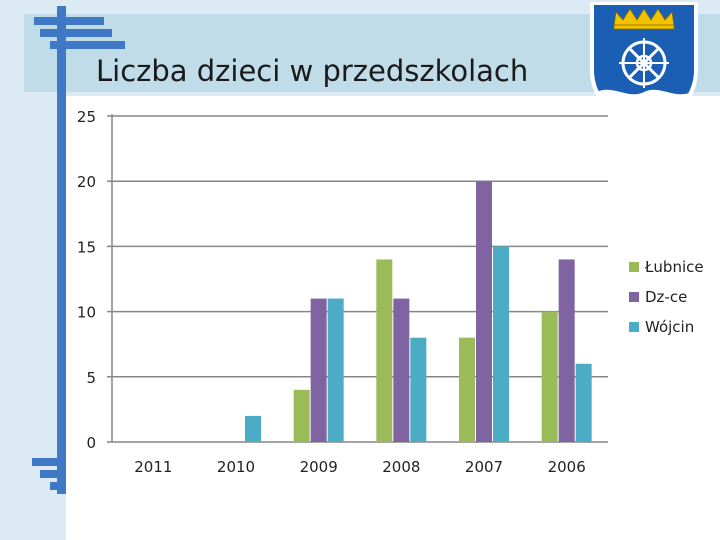  I want to click on mill-wheel-icon, so click(644, 63).